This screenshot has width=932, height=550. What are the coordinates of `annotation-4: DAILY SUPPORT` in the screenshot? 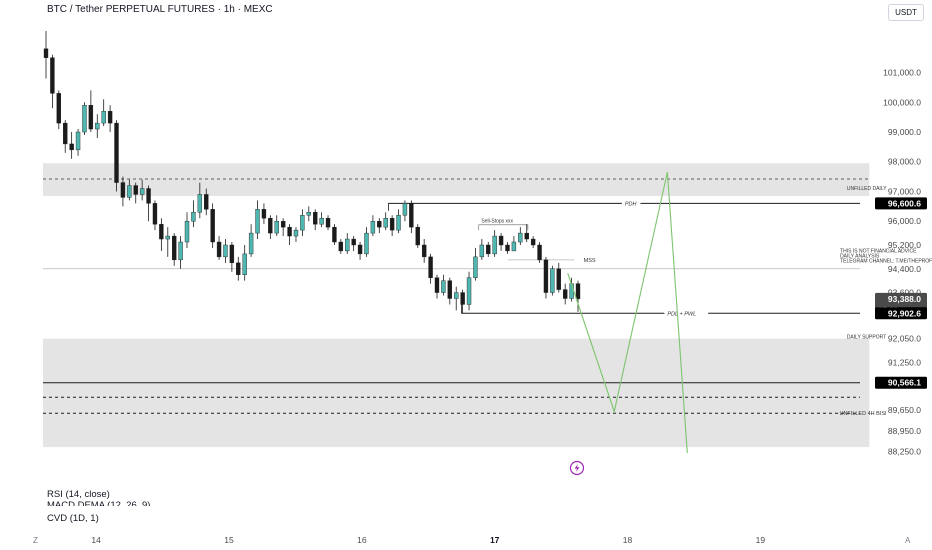 It's located at (866, 338).